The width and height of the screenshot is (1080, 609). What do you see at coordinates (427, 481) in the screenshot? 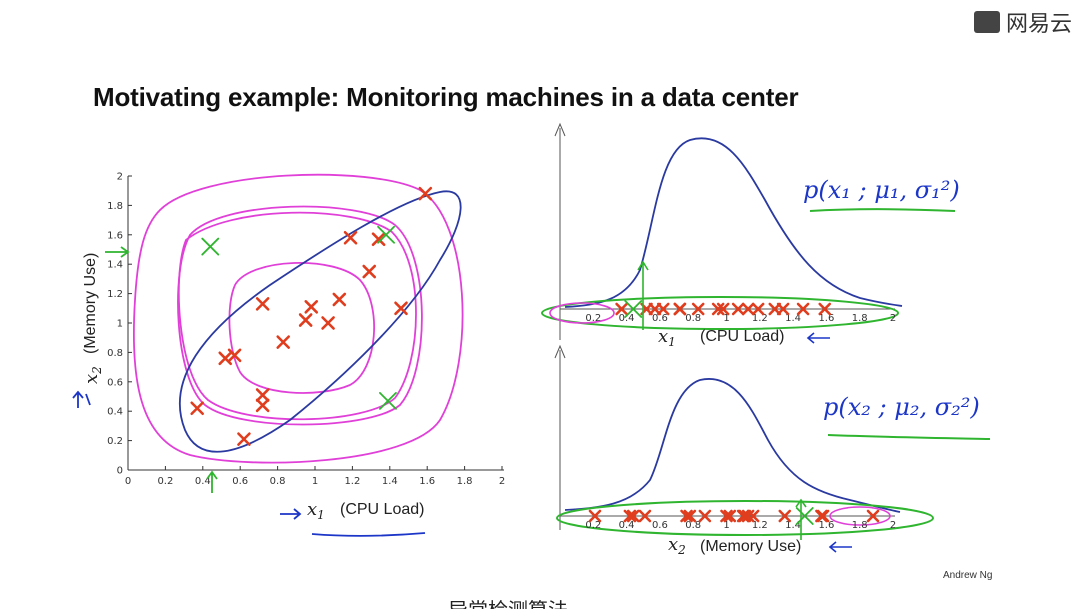
I see `scatter-x-tick-label: 1.6` at bounding box center [427, 481].